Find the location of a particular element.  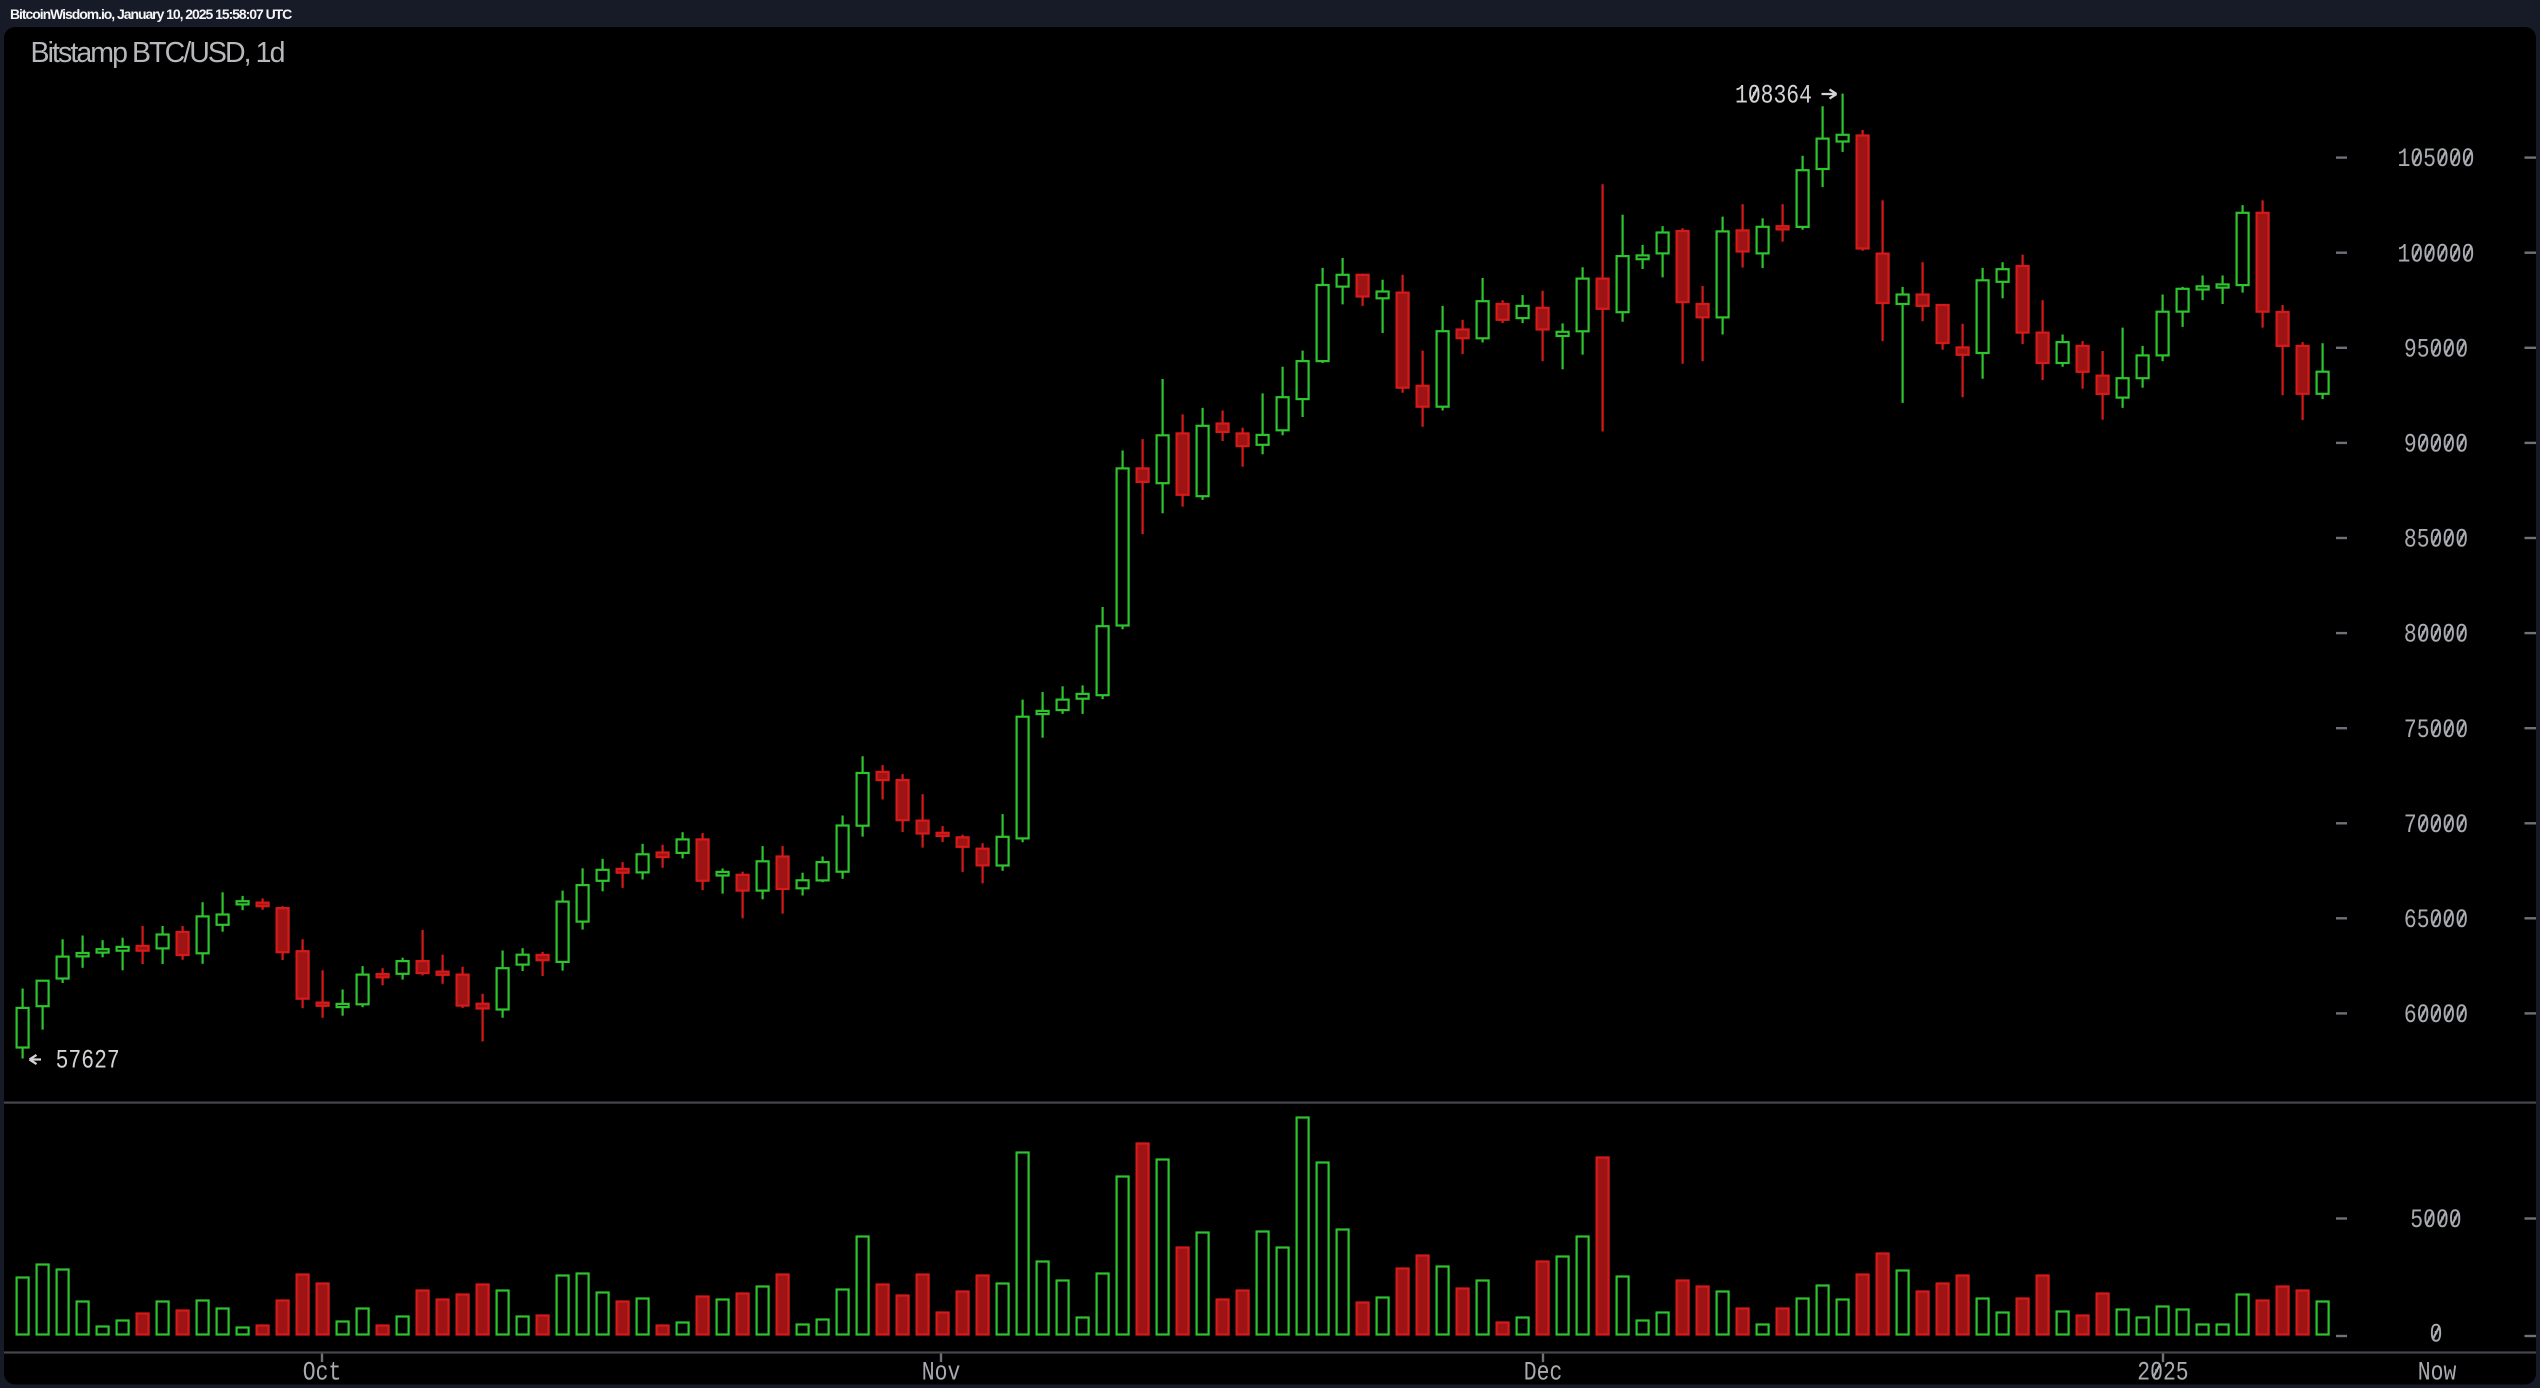

svg-text: 80000 is located at coordinates (2436, 636).